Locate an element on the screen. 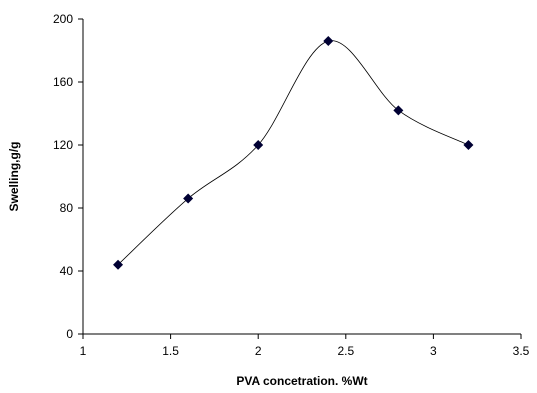  y-axis-ticks: 0 40 80 120 160 200 is located at coordinates (68, 176).